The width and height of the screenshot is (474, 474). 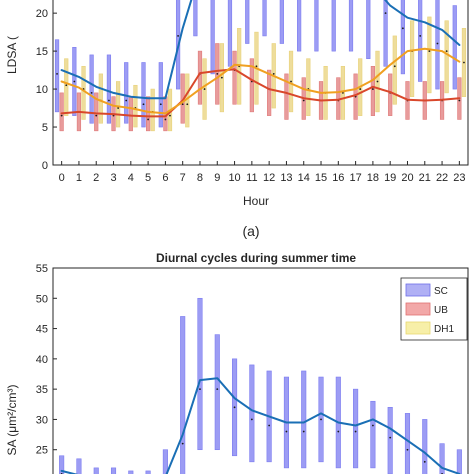 I want to click on y-tick-label-5: 5, so click(x=45, y=128).